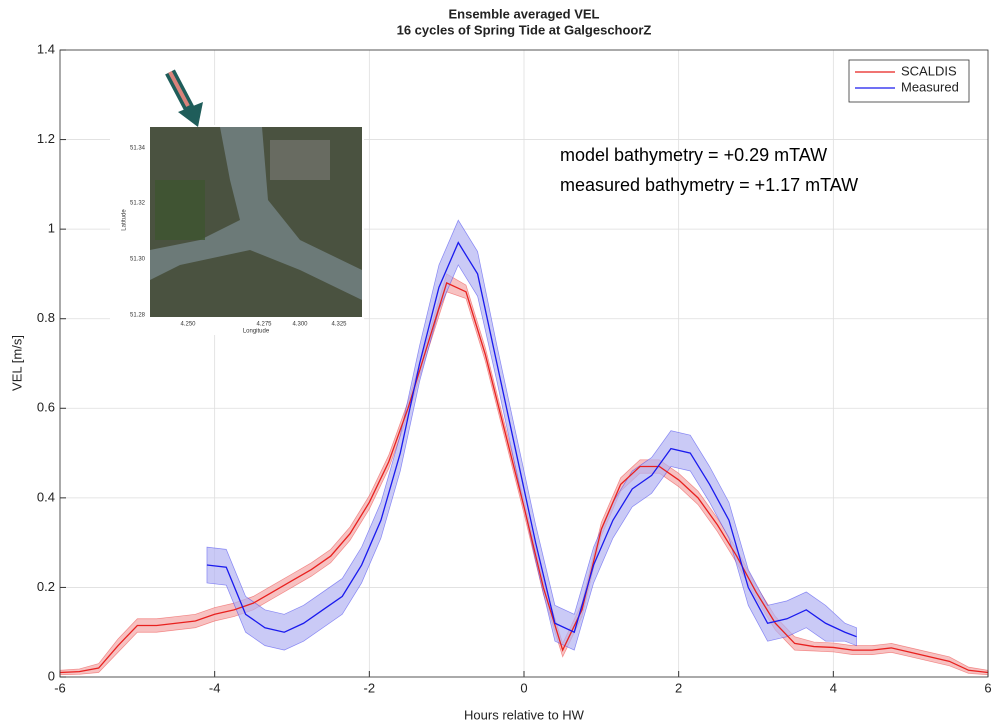 The image size is (992, 726). What do you see at coordinates (264, 325) in the screenshot?
I see `inset-x-tick: 4.275` at bounding box center [264, 325].